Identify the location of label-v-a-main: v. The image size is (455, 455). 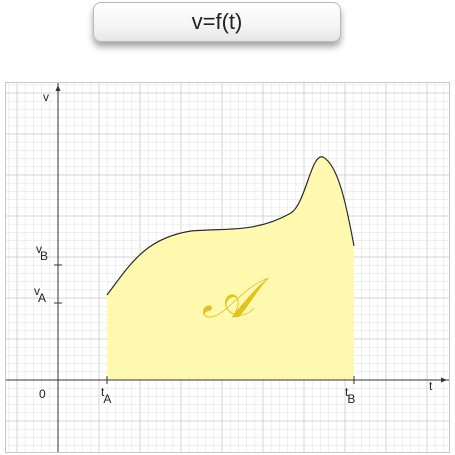
(37, 291).